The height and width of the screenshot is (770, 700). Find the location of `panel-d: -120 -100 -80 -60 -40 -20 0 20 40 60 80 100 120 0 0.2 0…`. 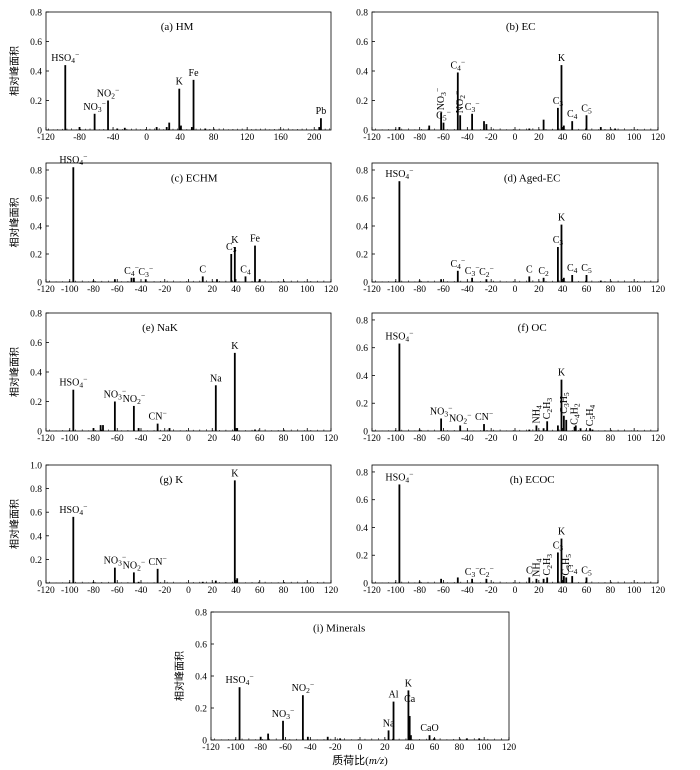

panel-d: -120 -100 -80 -60 -40 -20 0 20 40 60 80 100 120 0 0.2 0… is located at coordinates (510, 228).